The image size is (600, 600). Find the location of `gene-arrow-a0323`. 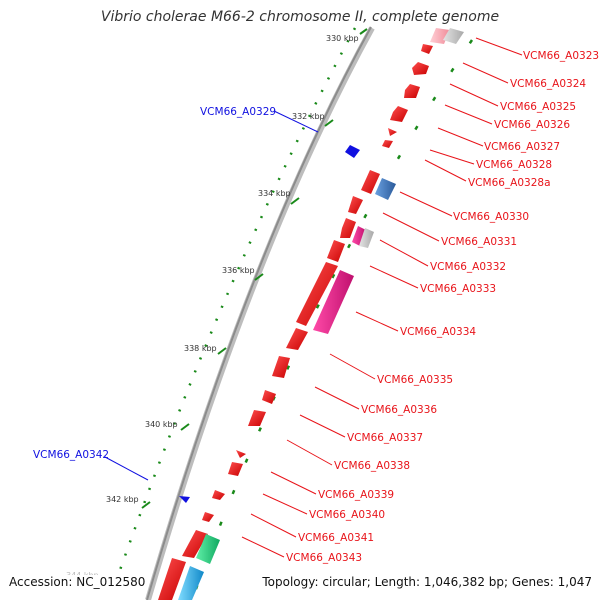

gene-arrow-a0323 is located at coordinates (427, 49).